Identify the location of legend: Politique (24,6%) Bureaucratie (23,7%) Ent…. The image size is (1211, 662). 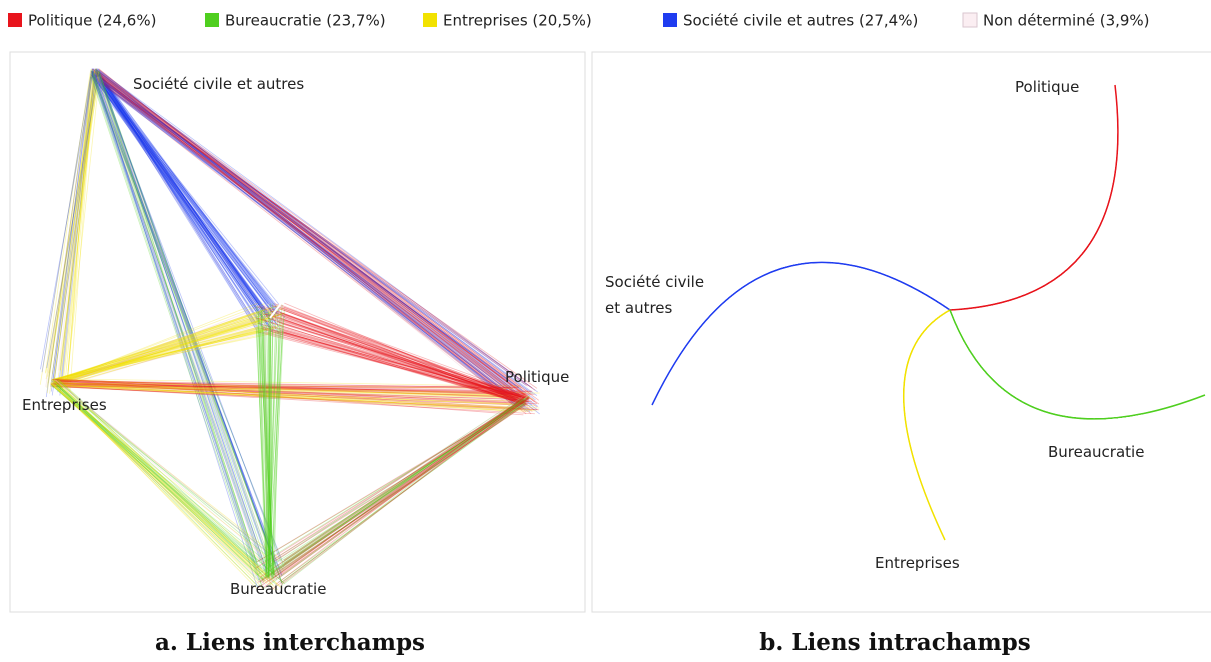
(579, 21).